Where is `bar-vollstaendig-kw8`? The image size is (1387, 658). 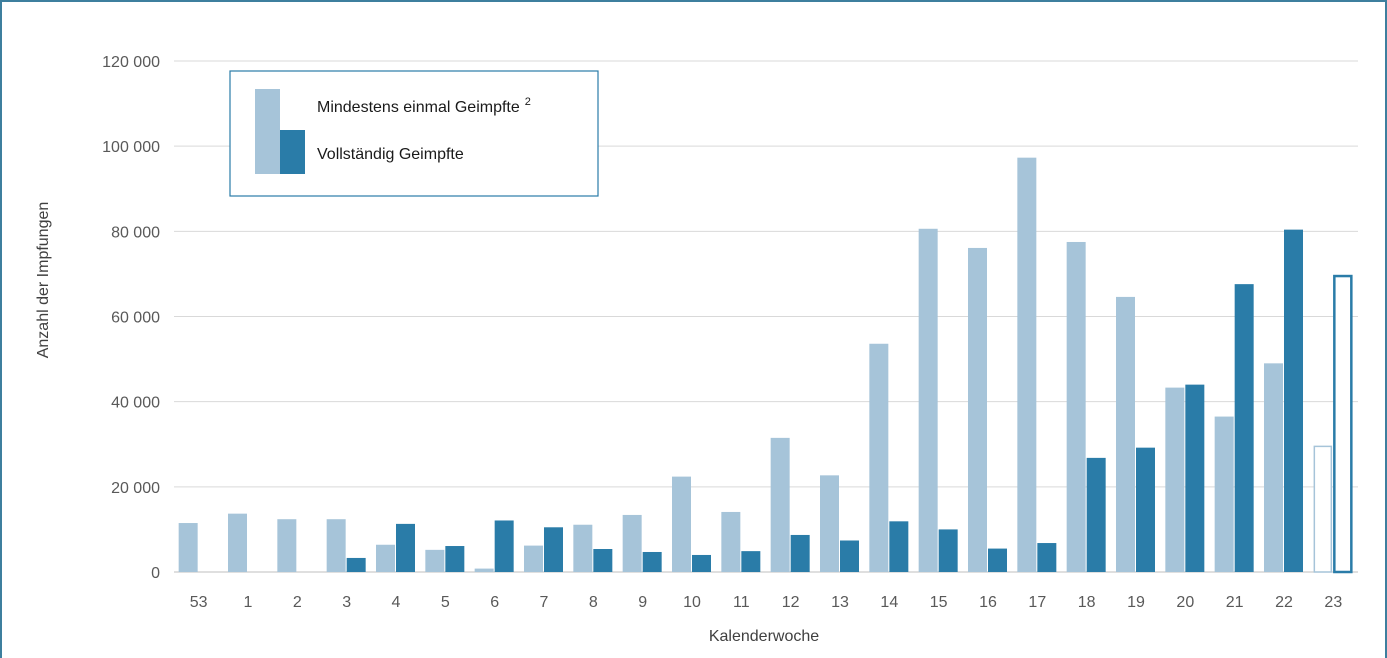
bar-vollstaendig-kw8 is located at coordinates (603, 560).